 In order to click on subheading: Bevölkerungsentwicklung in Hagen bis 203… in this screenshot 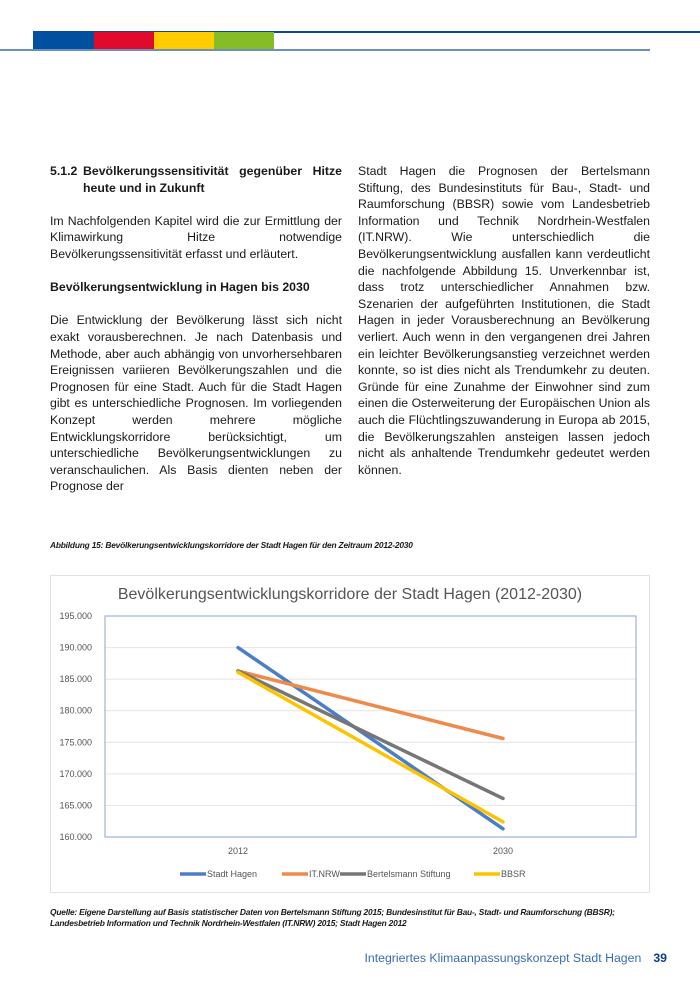, I will do `click(180, 287)`.